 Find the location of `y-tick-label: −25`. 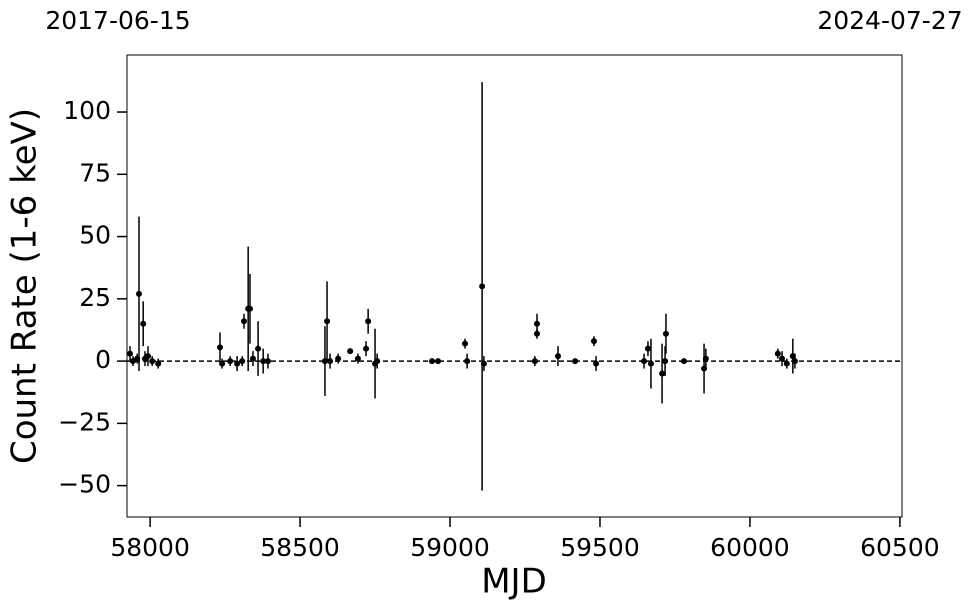

y-tick-label: −25 is located at coordinates (84, 421).